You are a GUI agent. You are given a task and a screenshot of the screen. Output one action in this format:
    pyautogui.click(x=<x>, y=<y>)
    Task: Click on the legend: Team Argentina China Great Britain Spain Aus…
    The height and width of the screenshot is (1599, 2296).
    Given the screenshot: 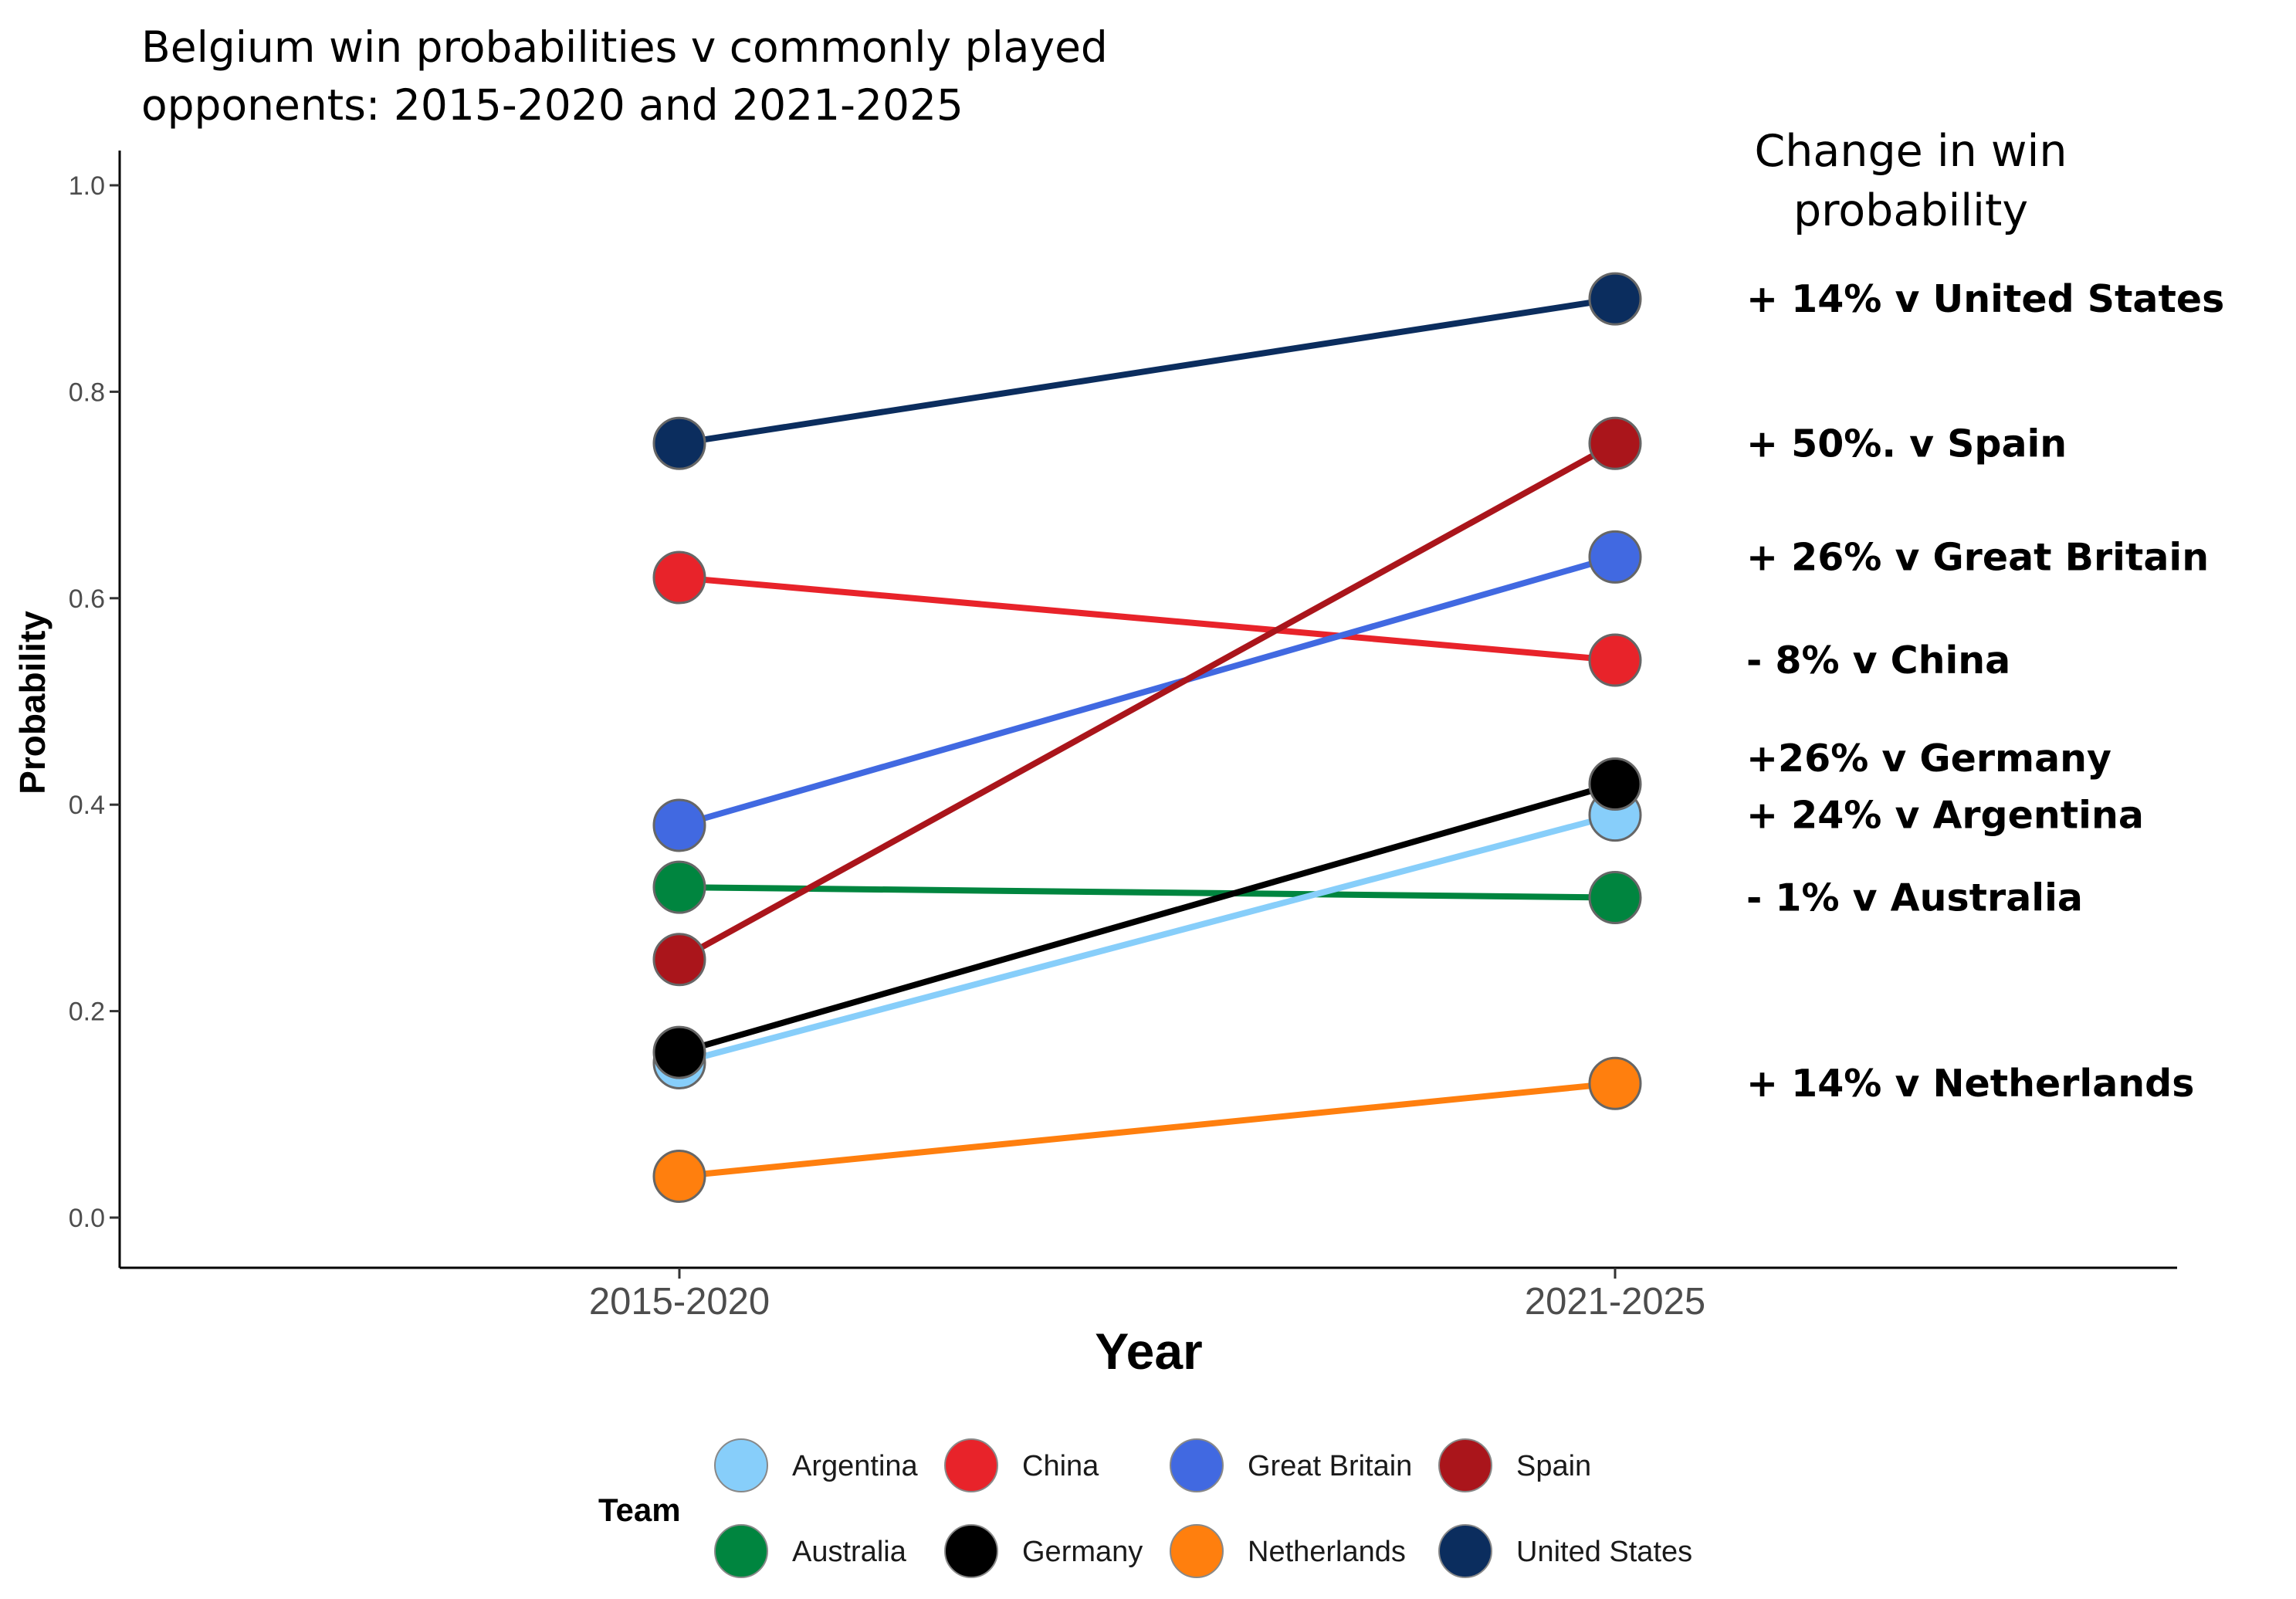 What is the action you would take?
    pyautogui.click(x=1145, y=1508)
    